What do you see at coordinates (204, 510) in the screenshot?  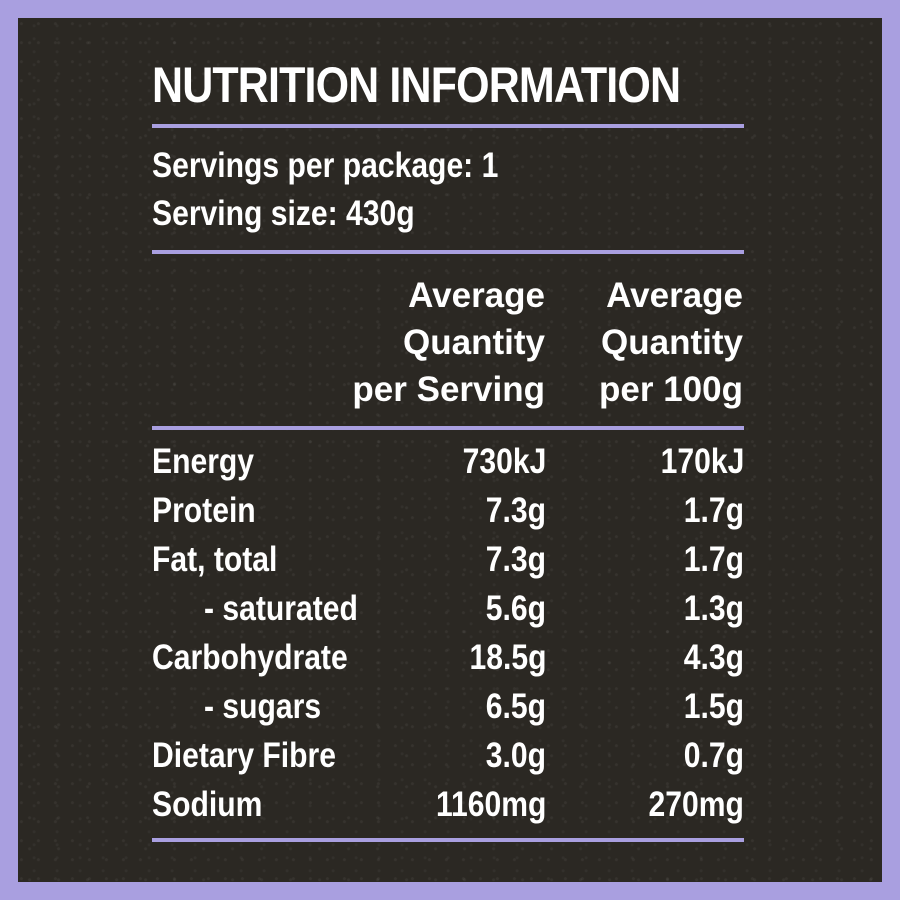 I see `nutrient-name: Protein` at bounding box center [204, 510].